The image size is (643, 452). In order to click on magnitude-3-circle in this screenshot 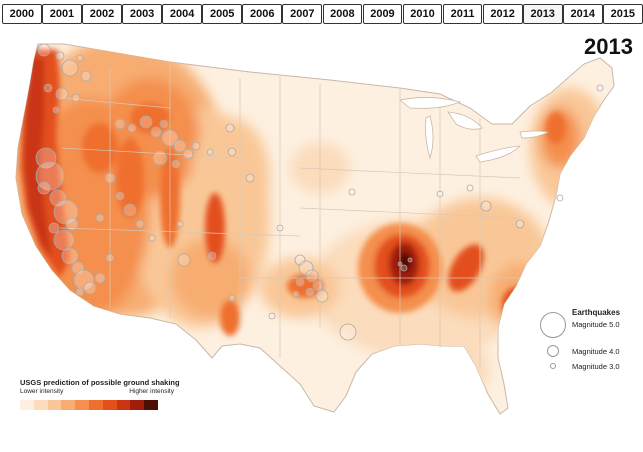, I will do `click(553, 366)`.